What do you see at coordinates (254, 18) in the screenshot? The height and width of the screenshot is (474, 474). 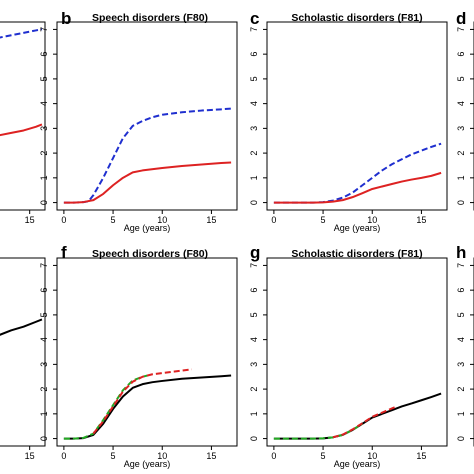 I see `panel-letter: c` at bounding box center [254, 18].